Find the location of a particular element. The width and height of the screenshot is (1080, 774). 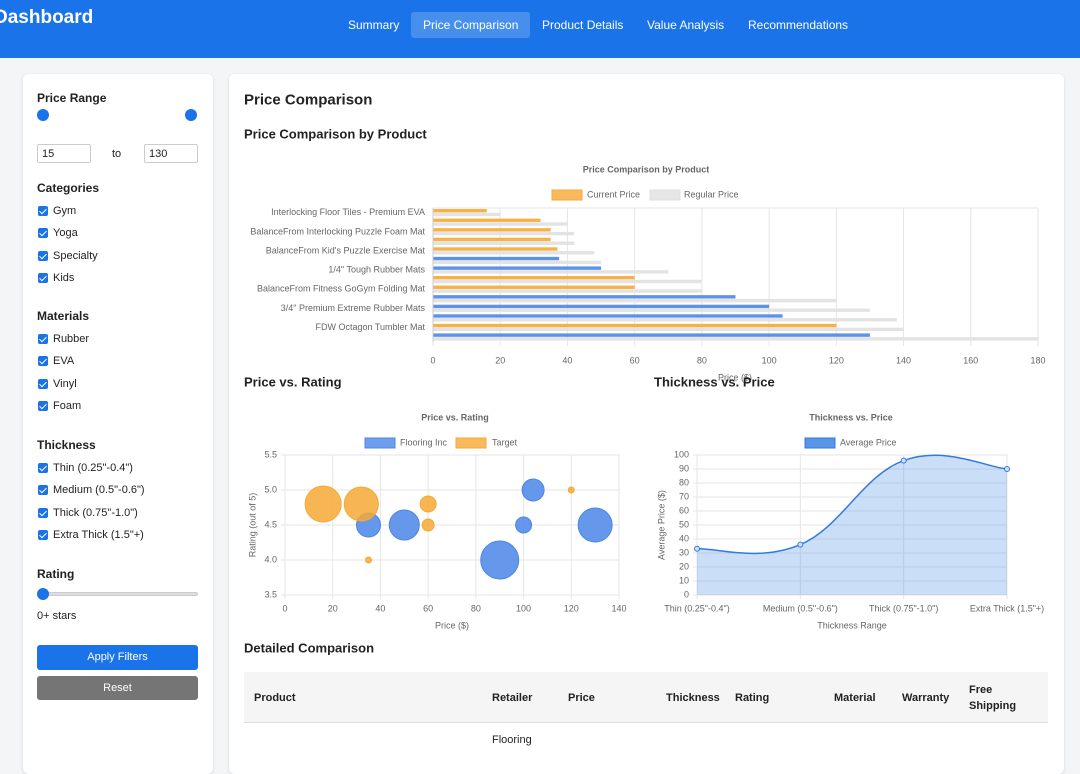

x-tick-label: 180 is located at coordinates (1037, 360).